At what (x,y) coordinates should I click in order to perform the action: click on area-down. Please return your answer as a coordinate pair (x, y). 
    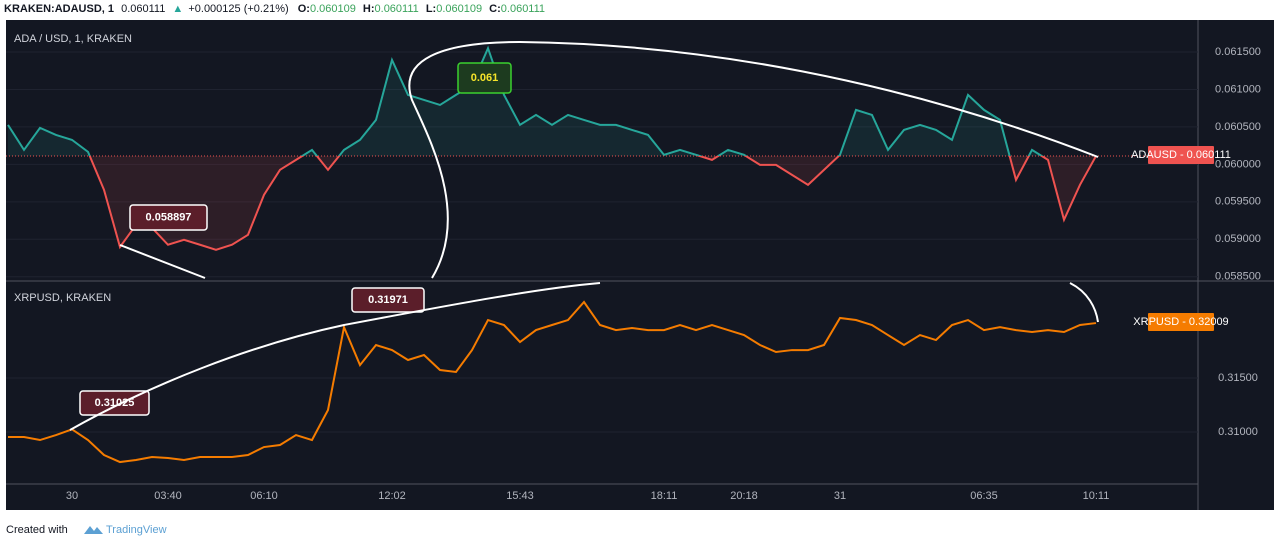
    Looking at the image, I should click on (592, 203).